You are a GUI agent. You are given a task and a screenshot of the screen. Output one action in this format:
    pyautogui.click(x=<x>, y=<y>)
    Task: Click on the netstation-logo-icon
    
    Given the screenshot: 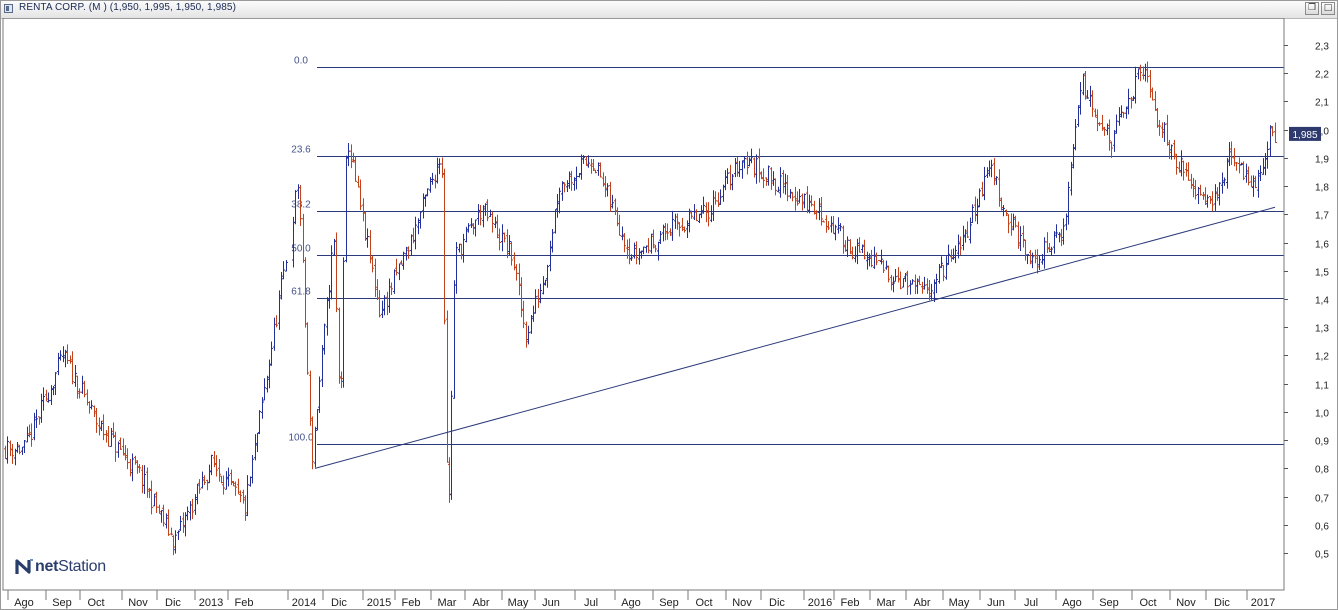 What is the action you would take?
    pyautogui.click(x=24, y=566)
    